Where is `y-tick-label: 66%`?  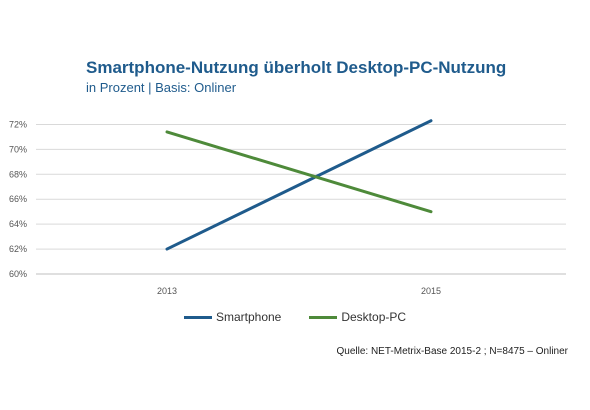 y-tick-label: 66% is located at coordinates (18, 199).